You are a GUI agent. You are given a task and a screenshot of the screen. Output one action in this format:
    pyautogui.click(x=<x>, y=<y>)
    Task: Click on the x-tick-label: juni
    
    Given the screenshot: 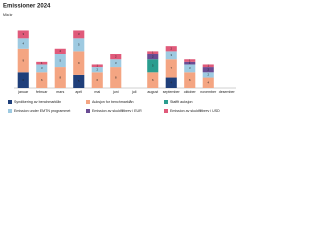 What is the action you would take?
    pyautogui.click(x=115, y=92)
    